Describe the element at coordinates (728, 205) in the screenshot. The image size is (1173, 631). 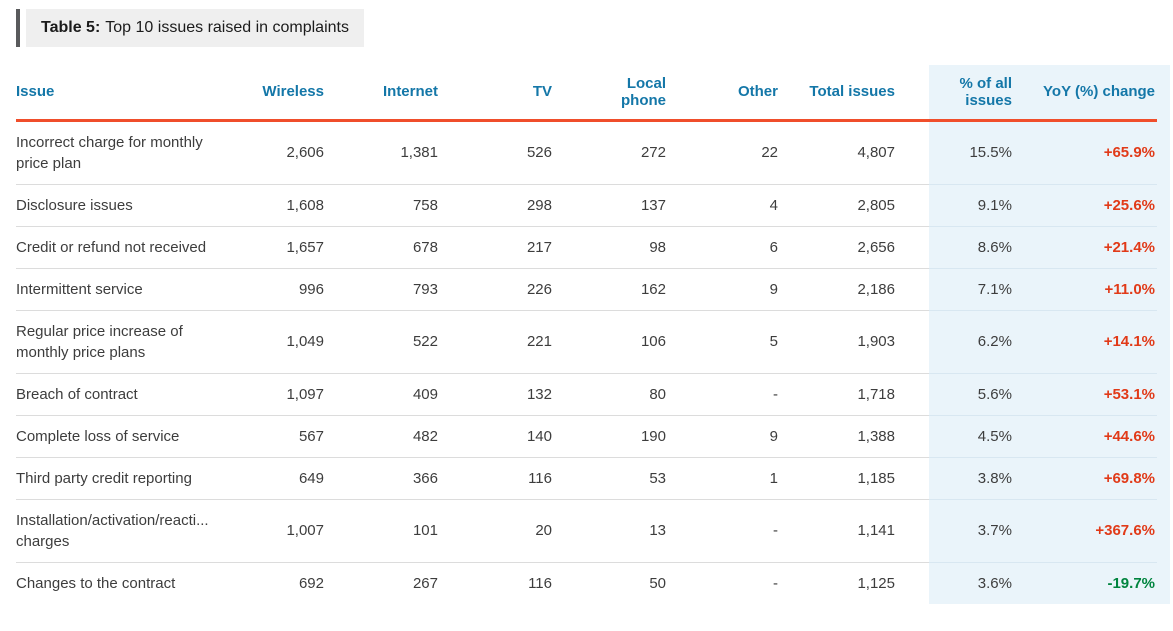
I see `other-value-cell: 4` at that location.